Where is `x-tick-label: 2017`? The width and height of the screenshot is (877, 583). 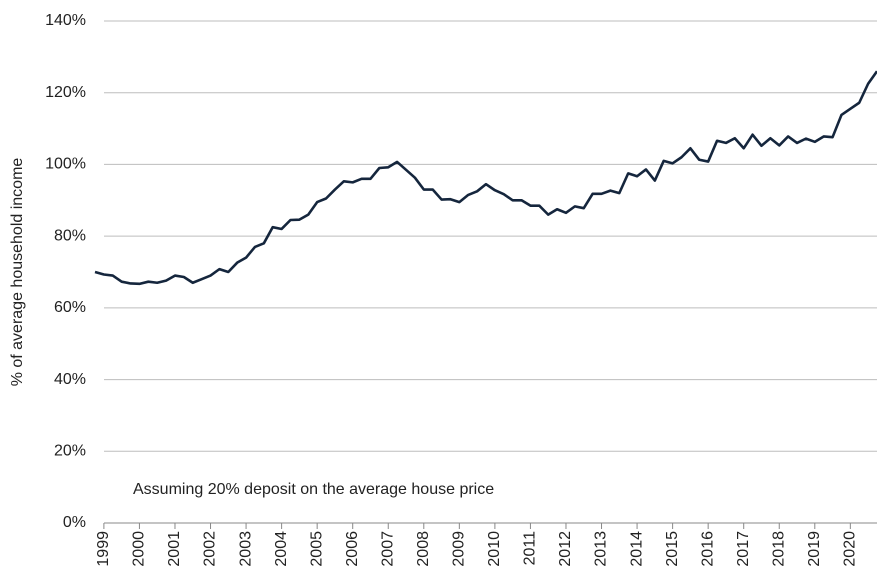 x-tick-label: 2017 is located at coordinates (743, 549).